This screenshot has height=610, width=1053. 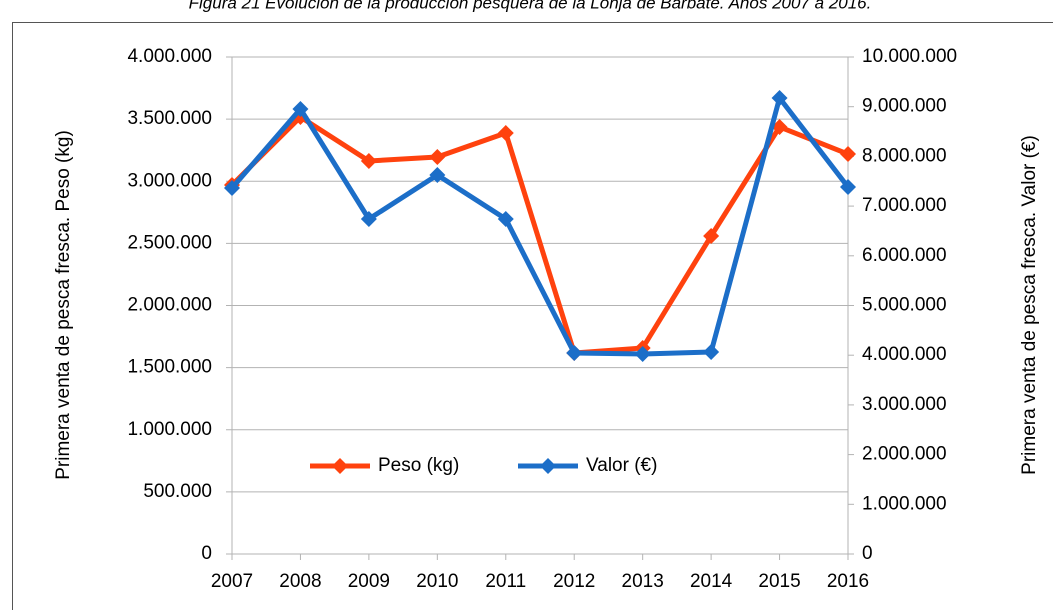 What do you see at coordinates (574, 581) in the screenshot?
I see `x-tick-label: 2012` at bounding box center [574, 581].